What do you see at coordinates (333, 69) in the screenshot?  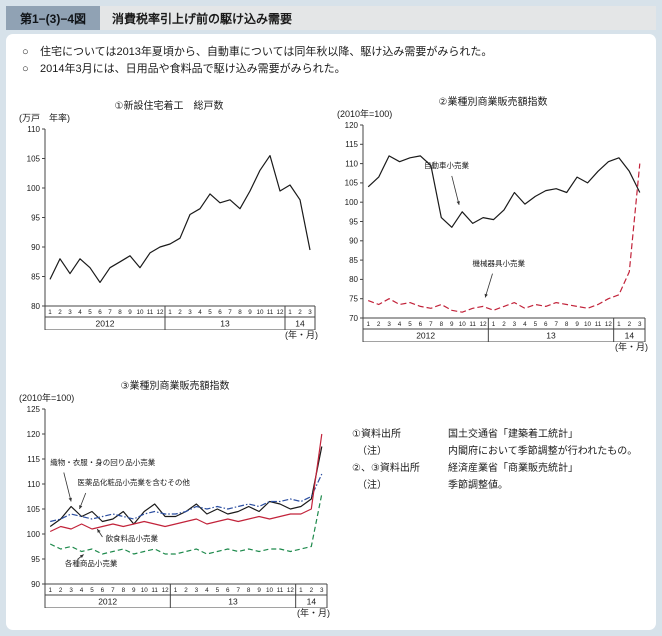 I see `bullet-daily-goods: ○ 2014年3月には、日用品や食料品で駆け込み需要がみられた。` at bounding box center [333, 69].